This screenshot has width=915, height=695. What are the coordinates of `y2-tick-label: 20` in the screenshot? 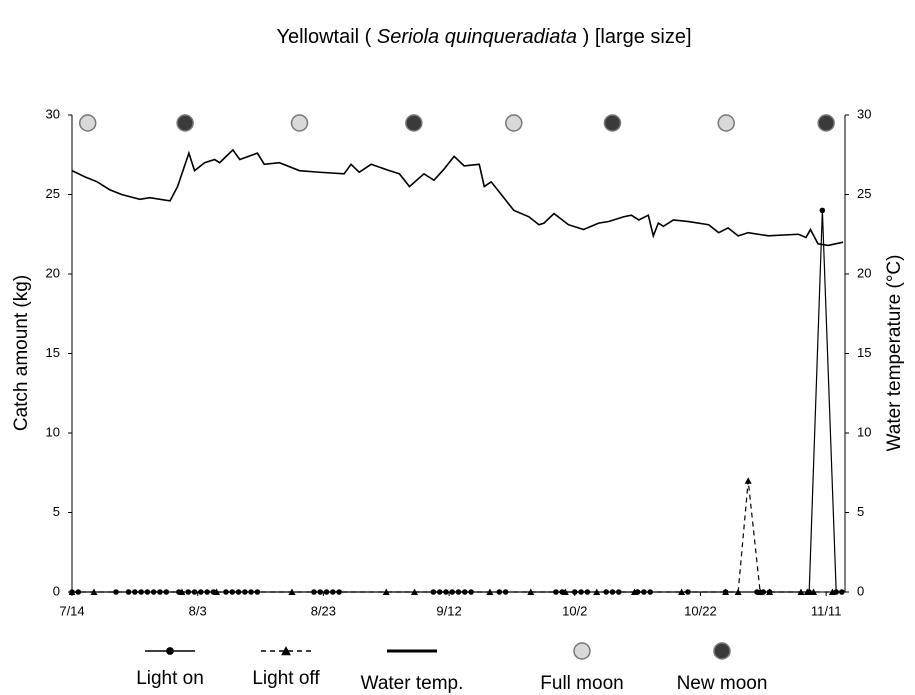 It's located at (864, 272).